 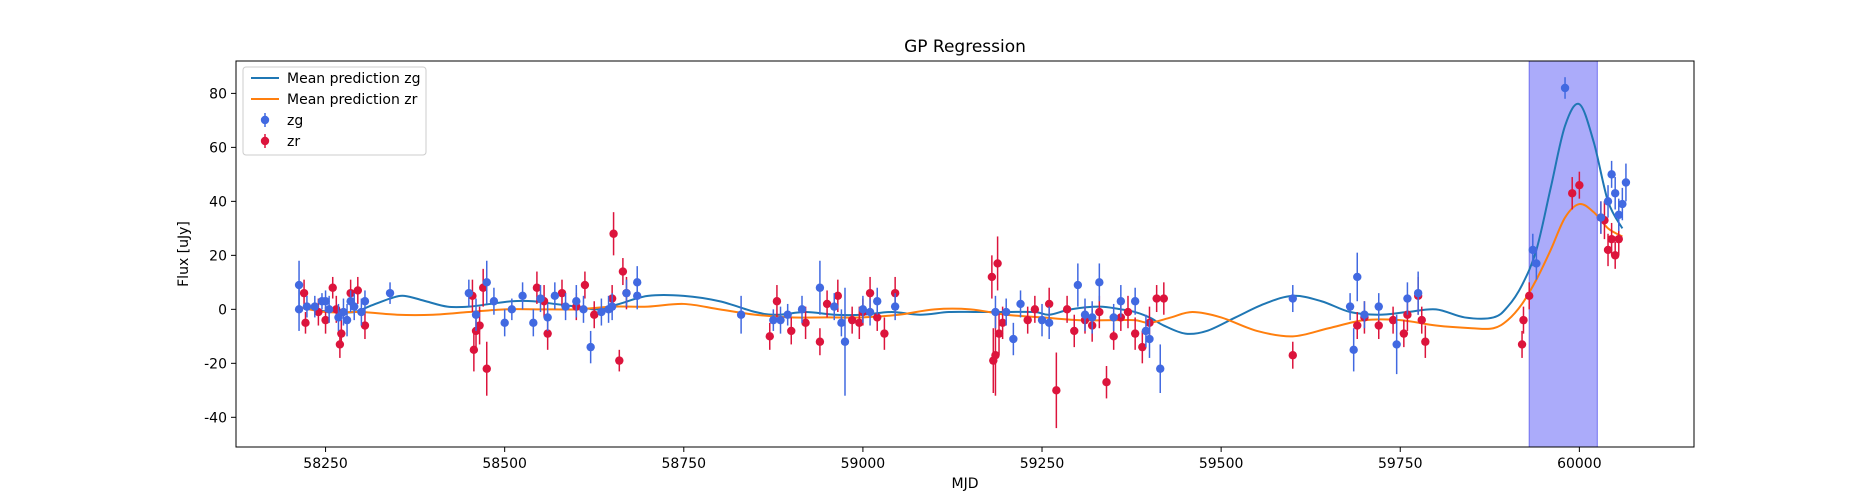 I want to click on y-tick-label: 80, so click(x=218, y=94).